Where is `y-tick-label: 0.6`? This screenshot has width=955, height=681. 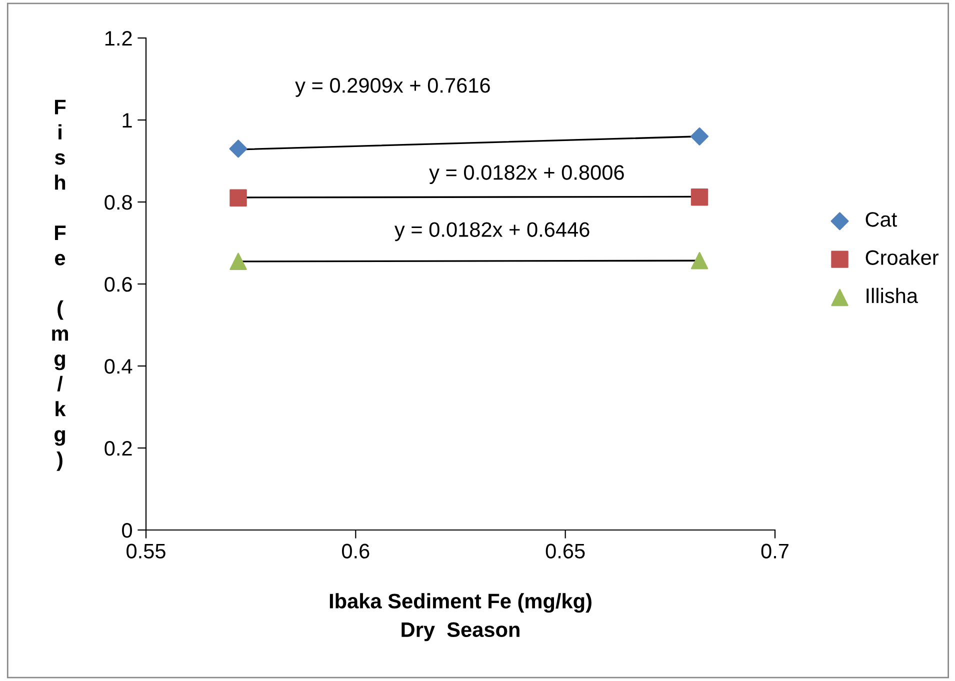 y-tick-label: 0.6 is located at coordinates (118, 284).